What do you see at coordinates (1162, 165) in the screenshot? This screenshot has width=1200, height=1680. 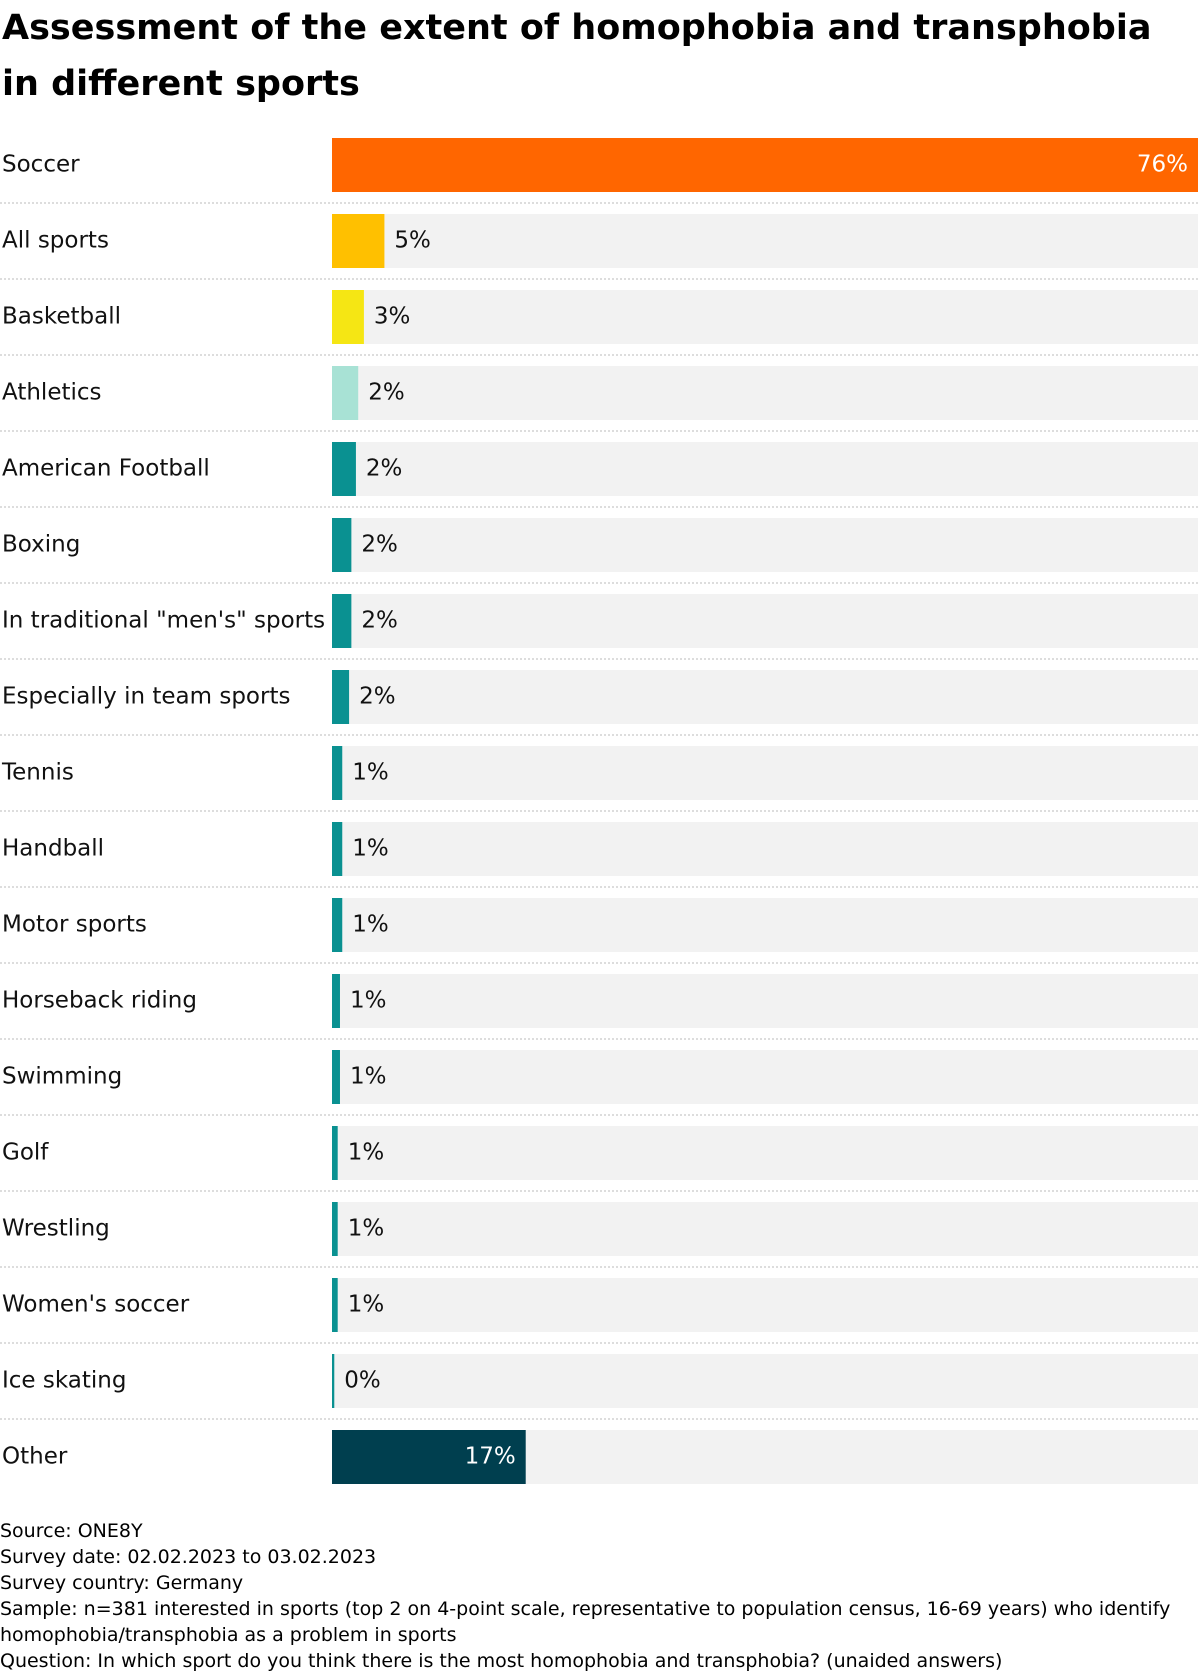 I see `value-label: 76%` at bounding box center [1162, 165].